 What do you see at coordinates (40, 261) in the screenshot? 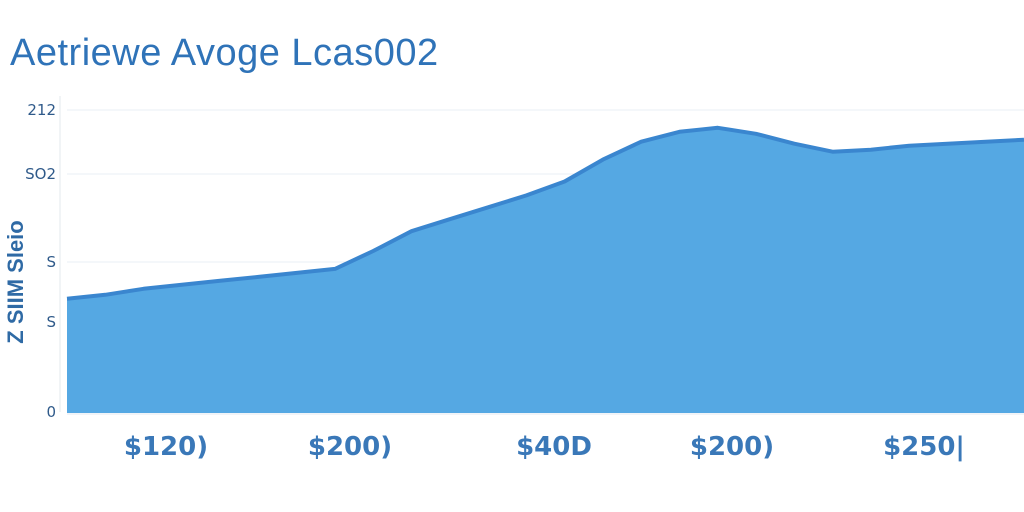
I see `y-tick-labels: 212 SO2 S S 0` at bounding box center [40, 261].